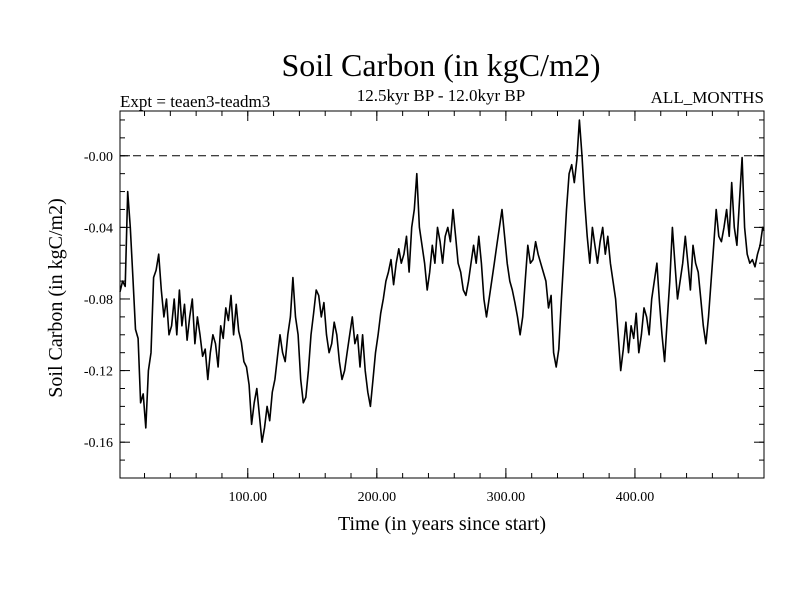 Image resolution: width=800 pixels, height=600 pixels. Describe the element at coordinates (56, 297) in the screenshot. I see `y-axis-label: Soil Carbon (in kgC/m2)` at that location.